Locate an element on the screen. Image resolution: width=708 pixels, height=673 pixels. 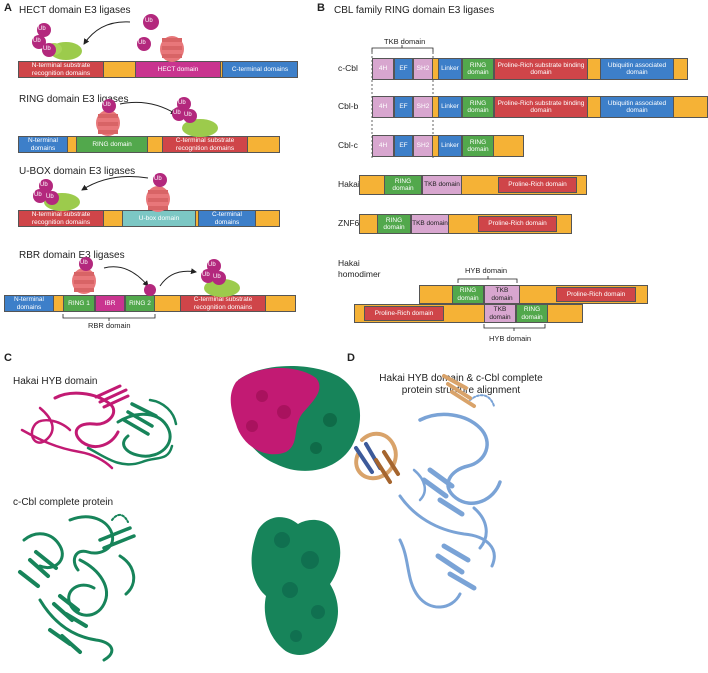
cblc-name: Cbl-c is located at coordinates (348, 145).